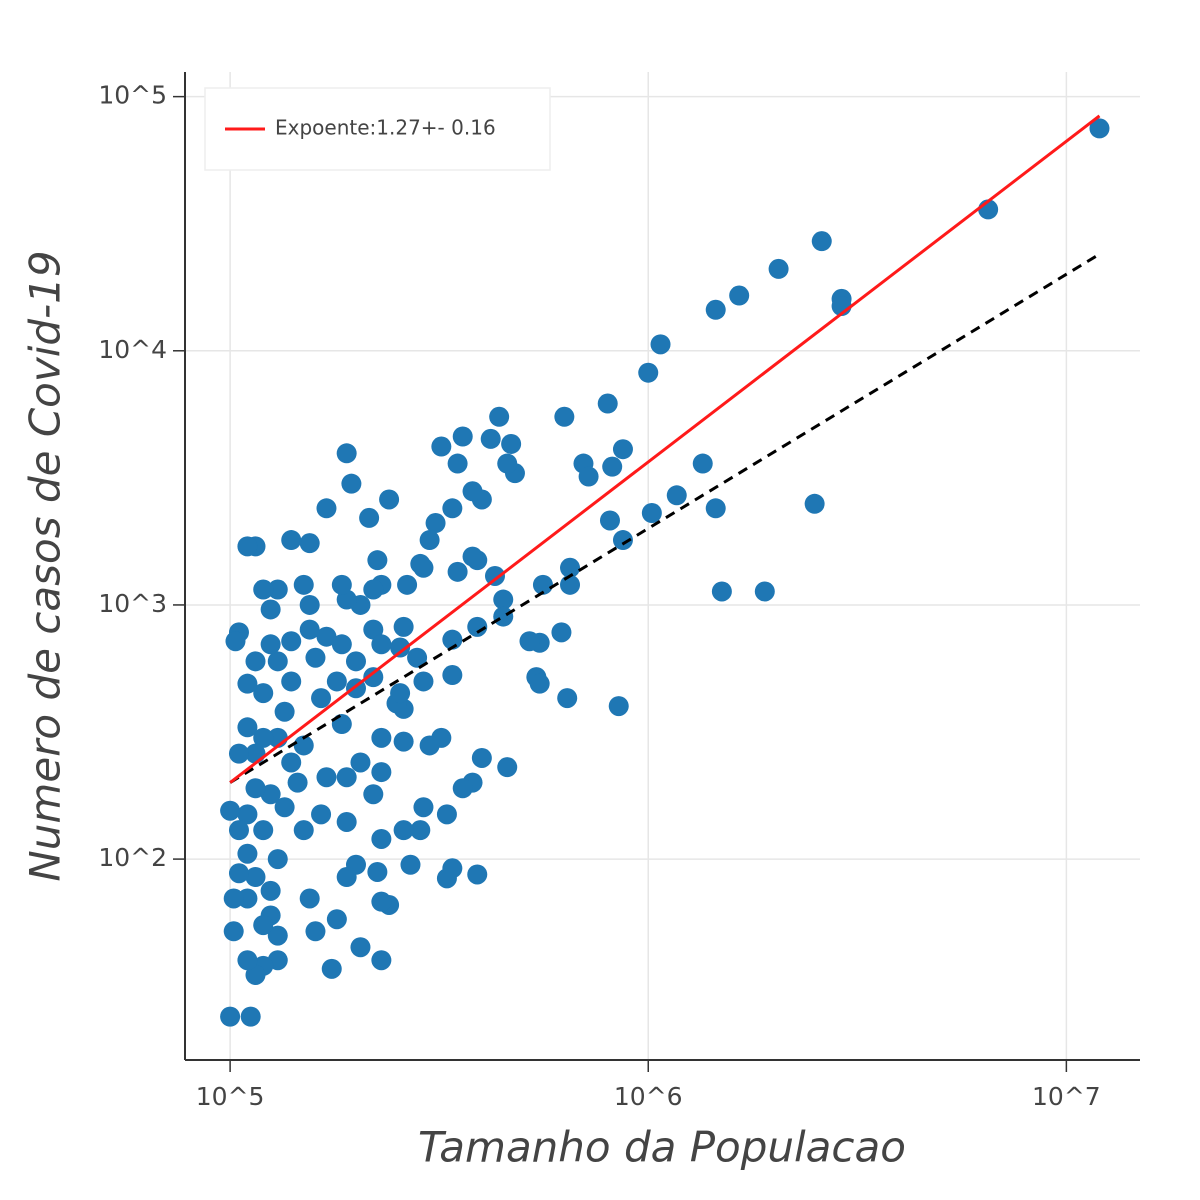 This screenshot has height=1200, width=1200. Describe the element at coordinates (45, 565) in the screenshot. I see `y-axis-title: Numero de casos de Covid-19` at that location.